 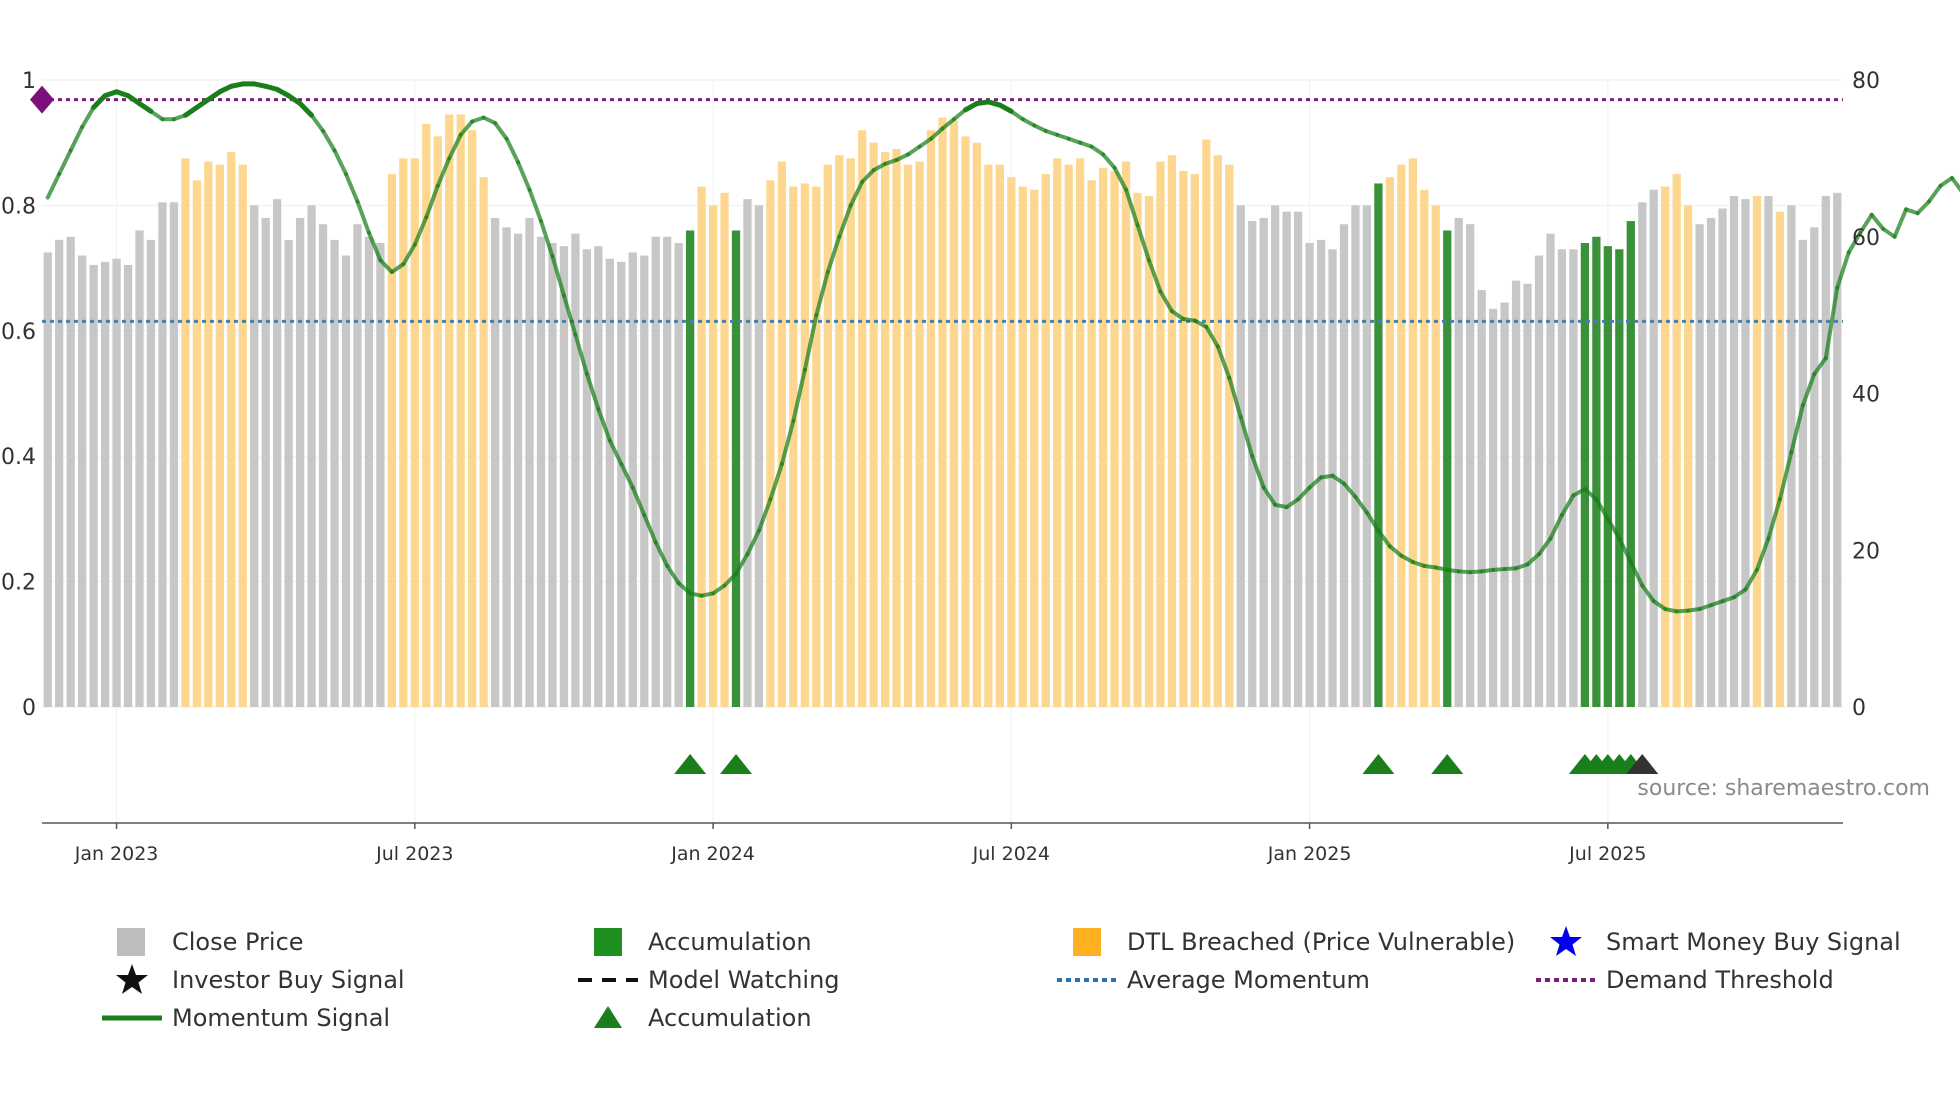 I want to click on right-tick-label: 80, so click(x=1866, y=81).